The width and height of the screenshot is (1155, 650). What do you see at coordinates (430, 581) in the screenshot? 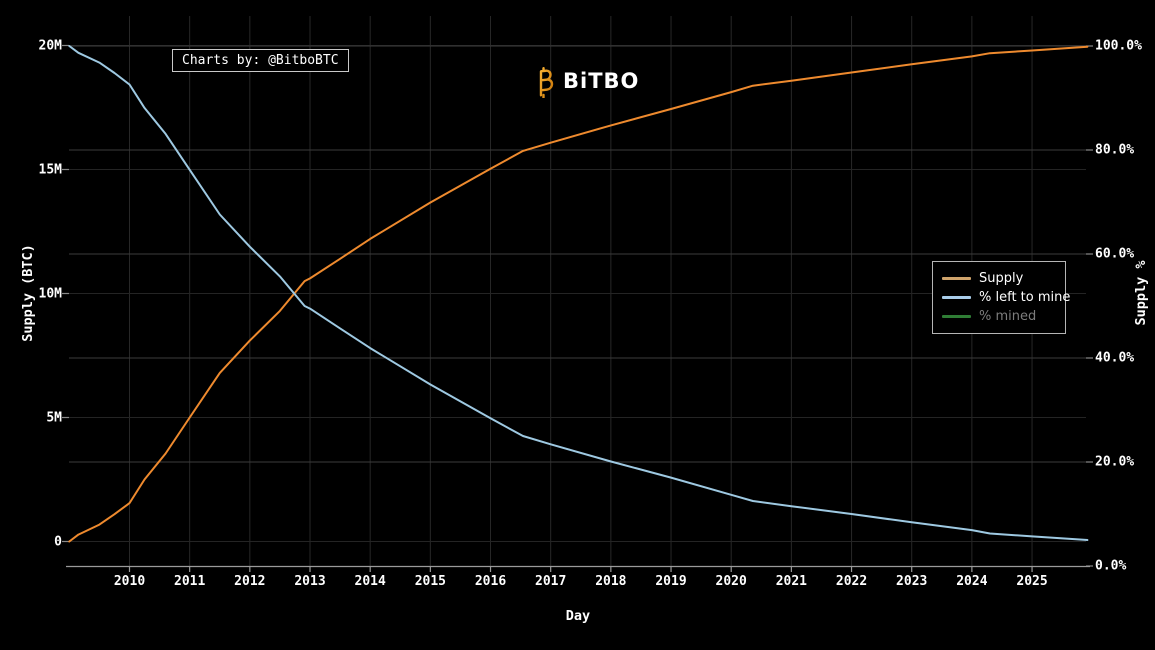
I see `x-tick-2015: 2015` at bounding box center [430, 581].